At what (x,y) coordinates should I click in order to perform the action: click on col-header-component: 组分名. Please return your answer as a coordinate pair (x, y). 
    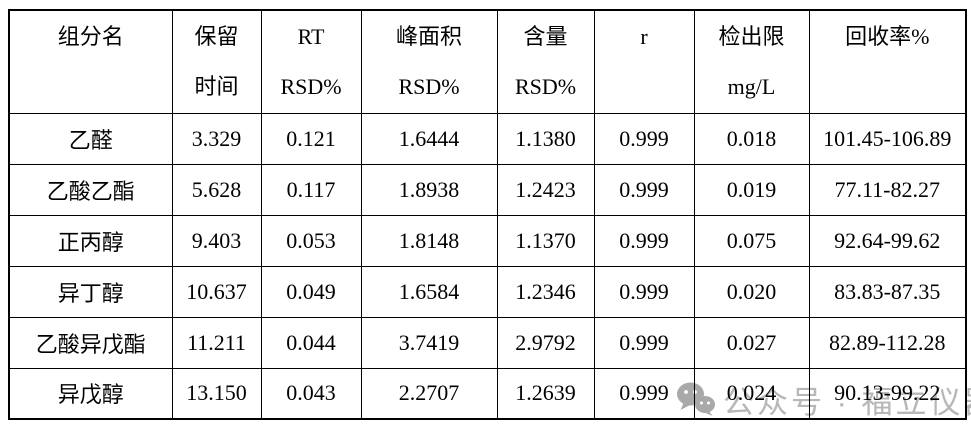
    Looking at the image, I should click on (90, 61).